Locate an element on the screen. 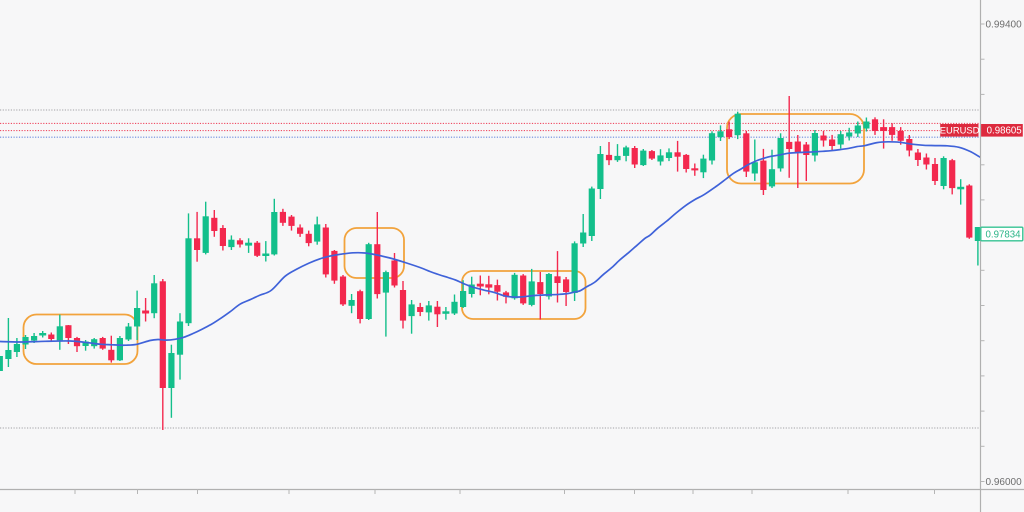 The width and height of the screenshot is (1024, 512). svg-text: 0.97834 is located at coordinates (1003, 235).